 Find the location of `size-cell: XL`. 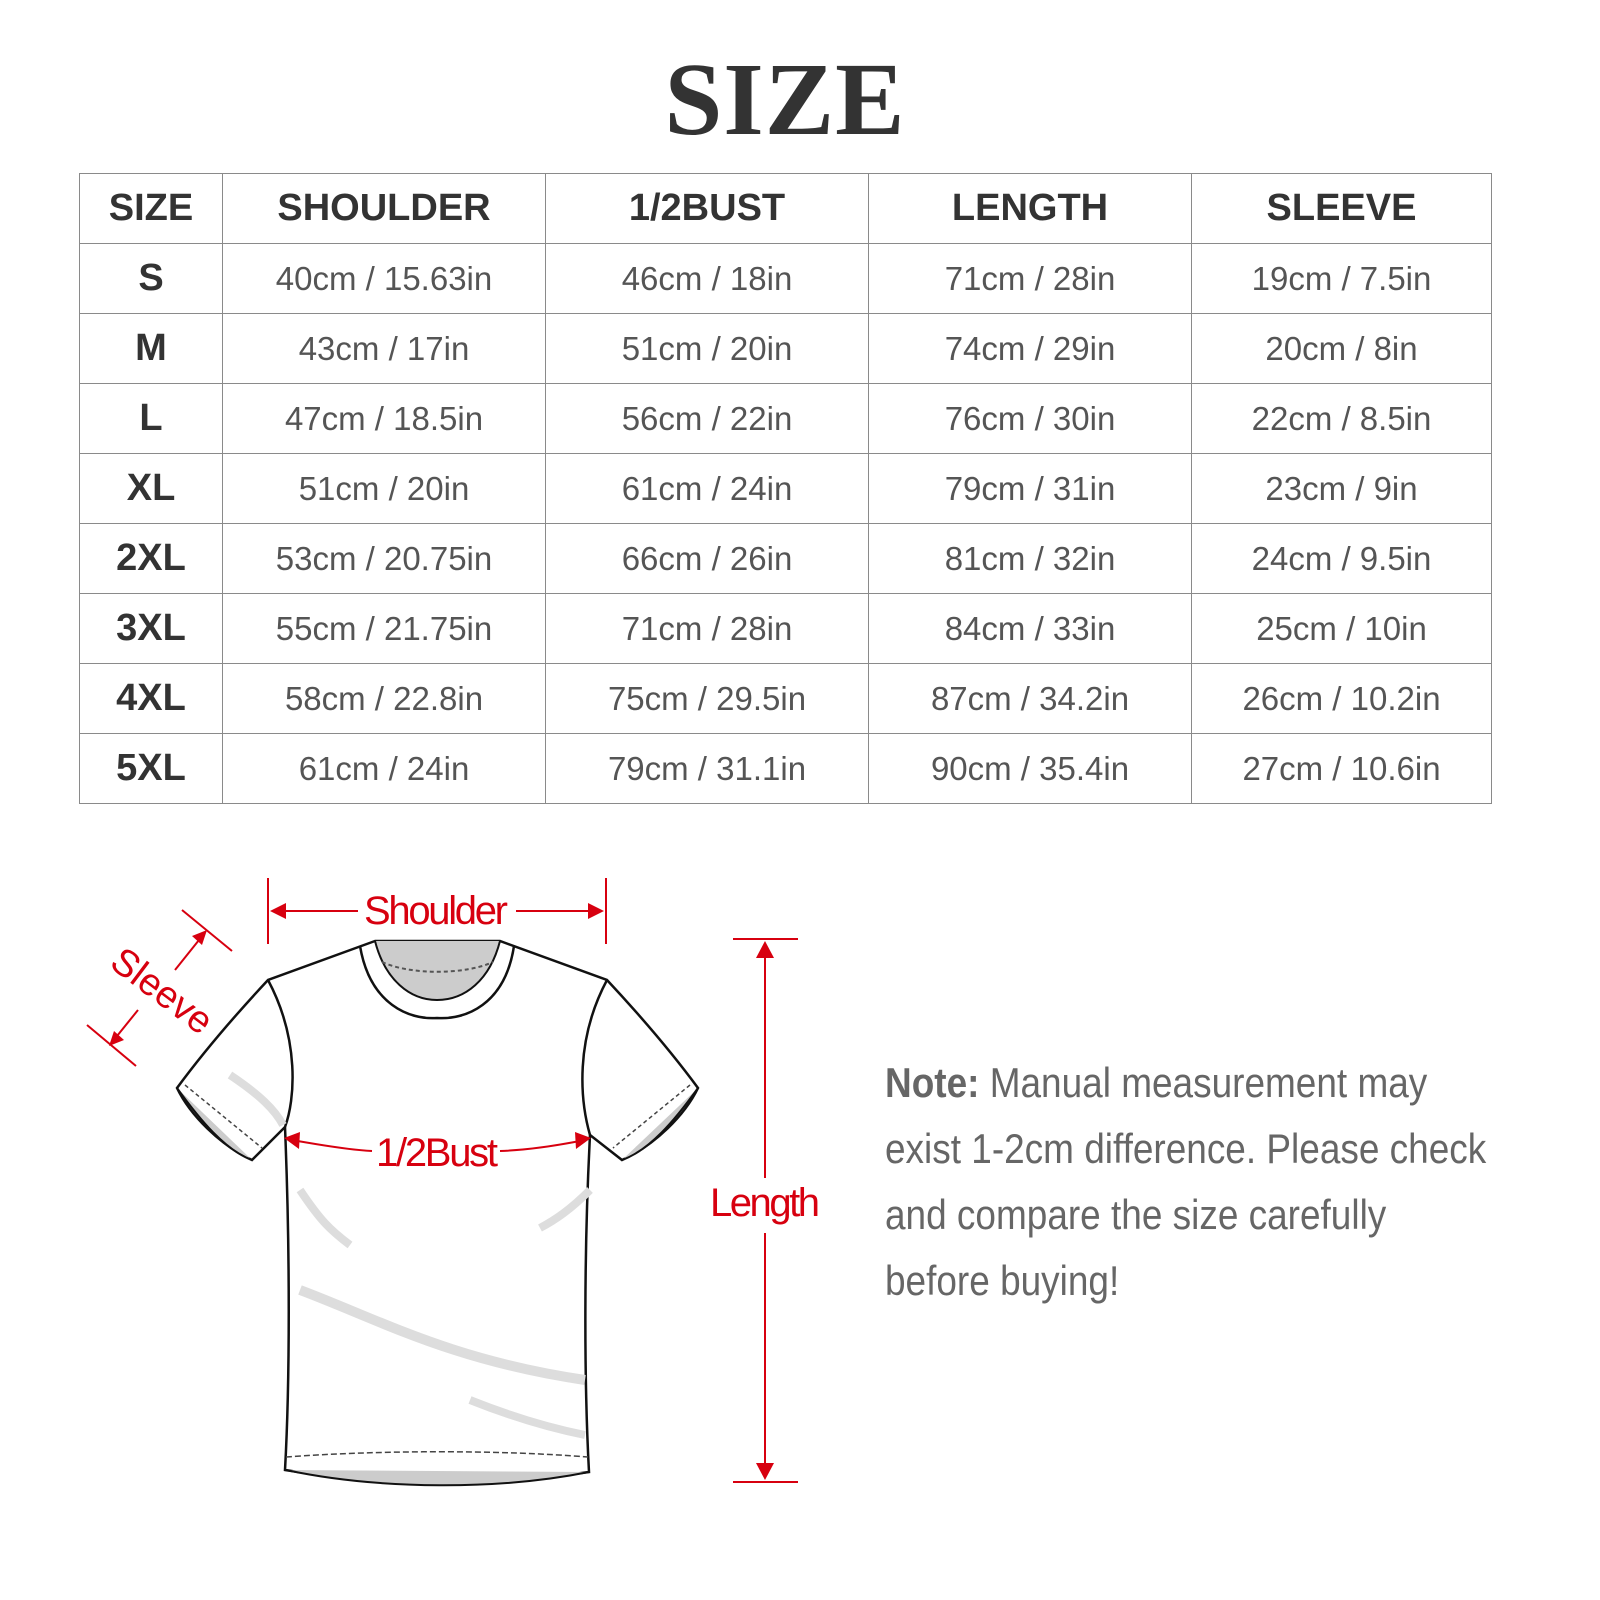

size-cell: XL is located at coordinates (151, 488).